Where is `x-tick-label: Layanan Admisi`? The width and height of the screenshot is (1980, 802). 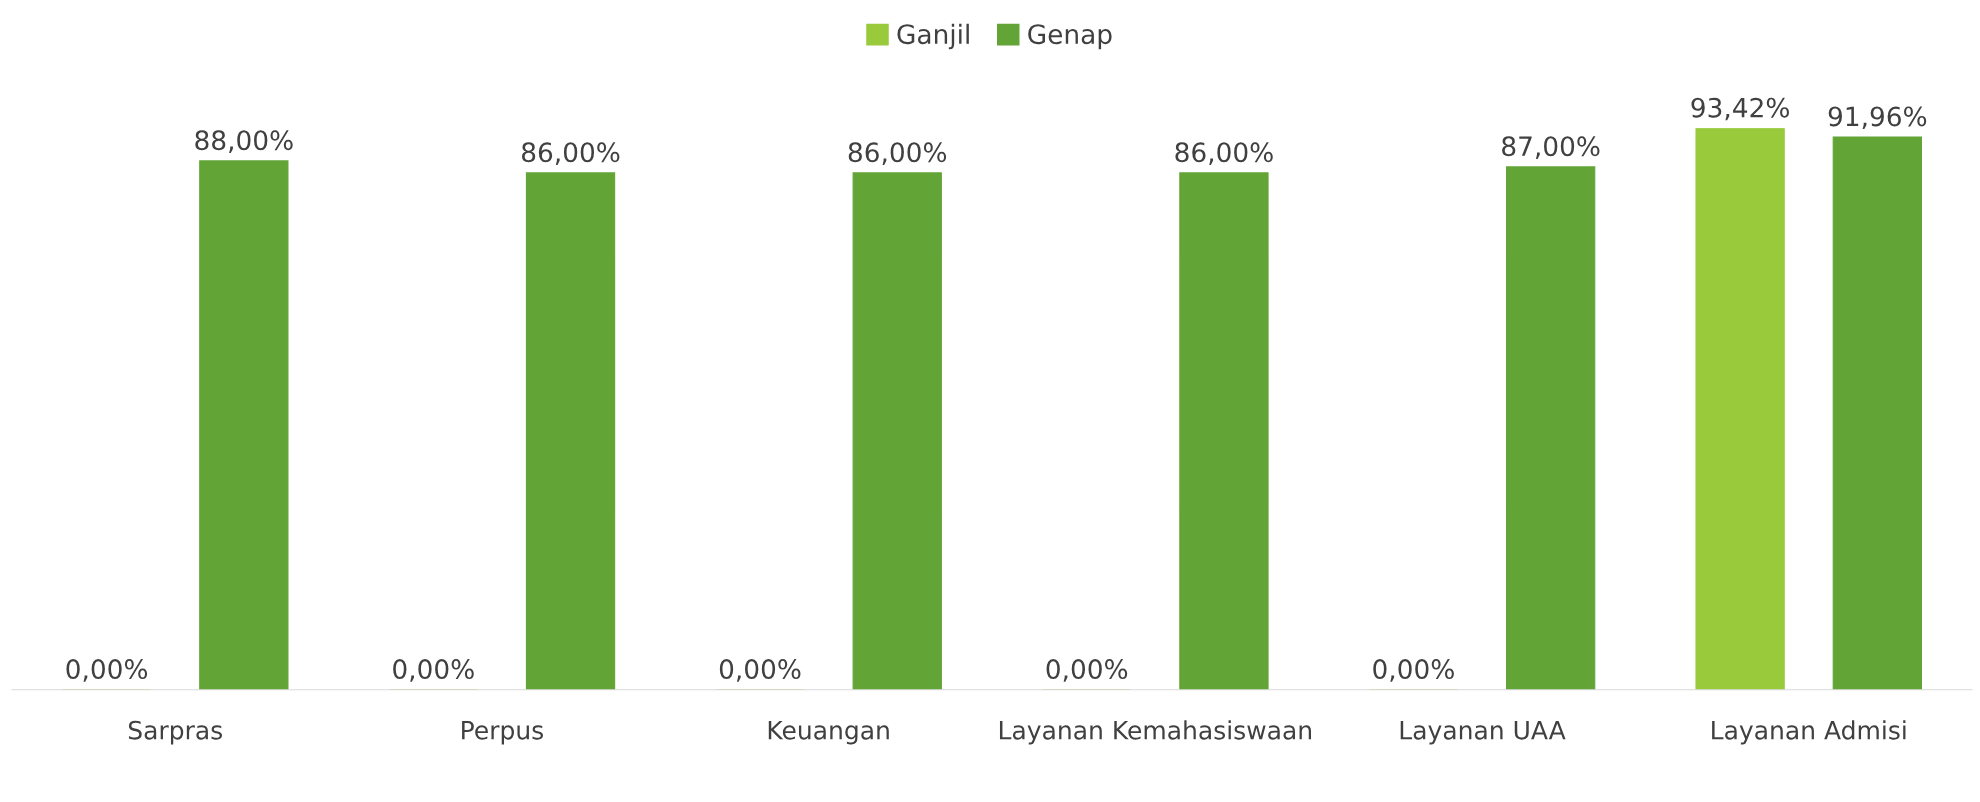 x-tick-label: Layanan Admisi is located at coordinates (1809, 732).